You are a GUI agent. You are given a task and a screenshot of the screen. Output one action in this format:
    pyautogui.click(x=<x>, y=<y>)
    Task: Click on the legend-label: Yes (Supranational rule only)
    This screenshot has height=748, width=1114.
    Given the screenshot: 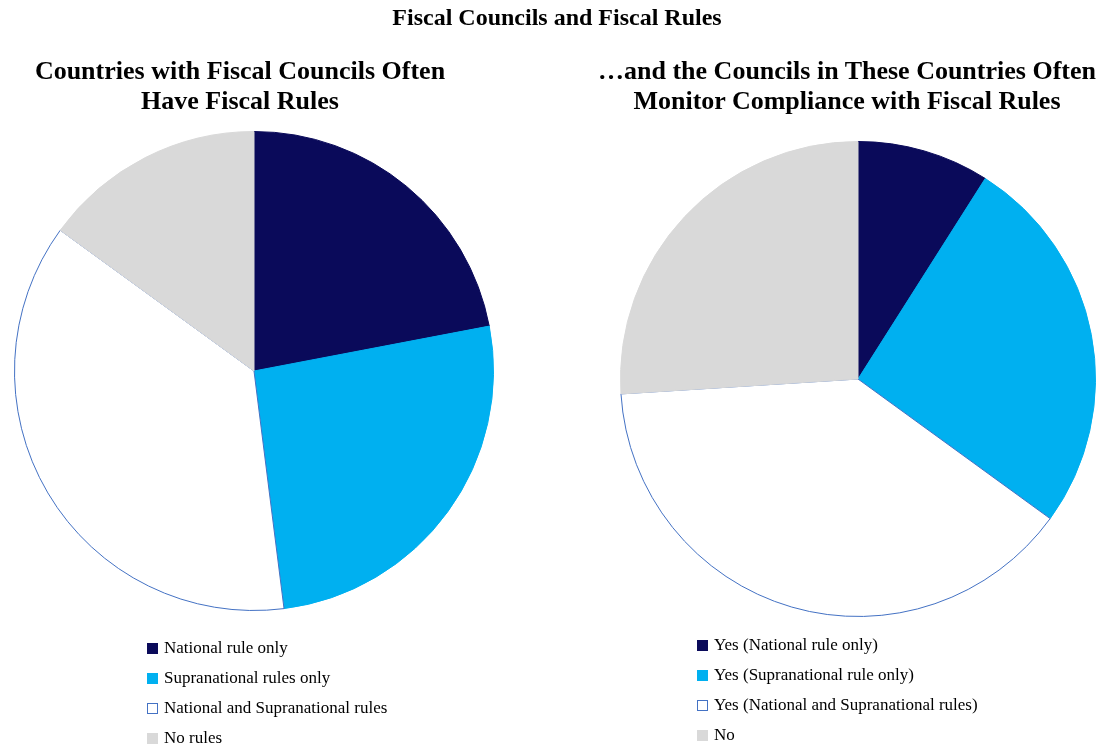 What is the action you would take?
    pyautogui.click(x=814, y=675)
    